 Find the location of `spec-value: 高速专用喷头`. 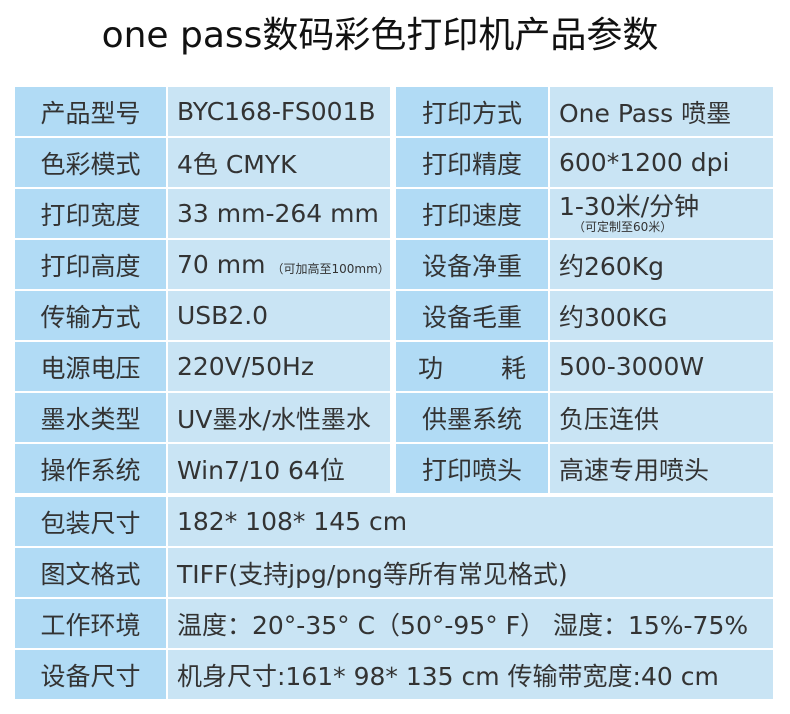

spec-value: 高速专用喷头 is located at coordinates (661, 468).